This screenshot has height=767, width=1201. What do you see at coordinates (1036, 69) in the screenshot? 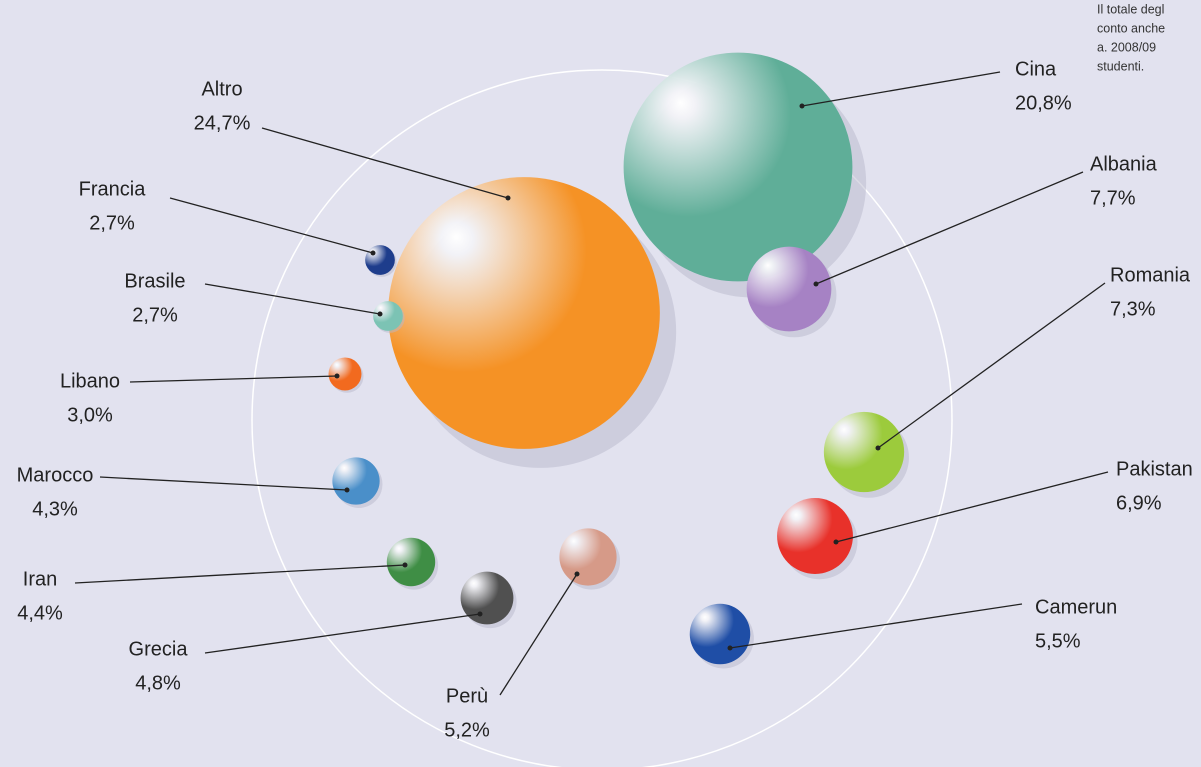
I see `category-label: Cina` at bounding box center [1036, 69].